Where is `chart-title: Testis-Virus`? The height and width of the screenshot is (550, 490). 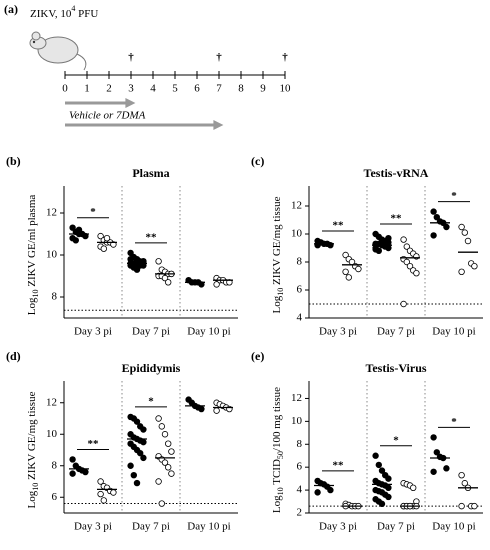 chart-title: Testis-Virus is located at coordinates (395, 368).